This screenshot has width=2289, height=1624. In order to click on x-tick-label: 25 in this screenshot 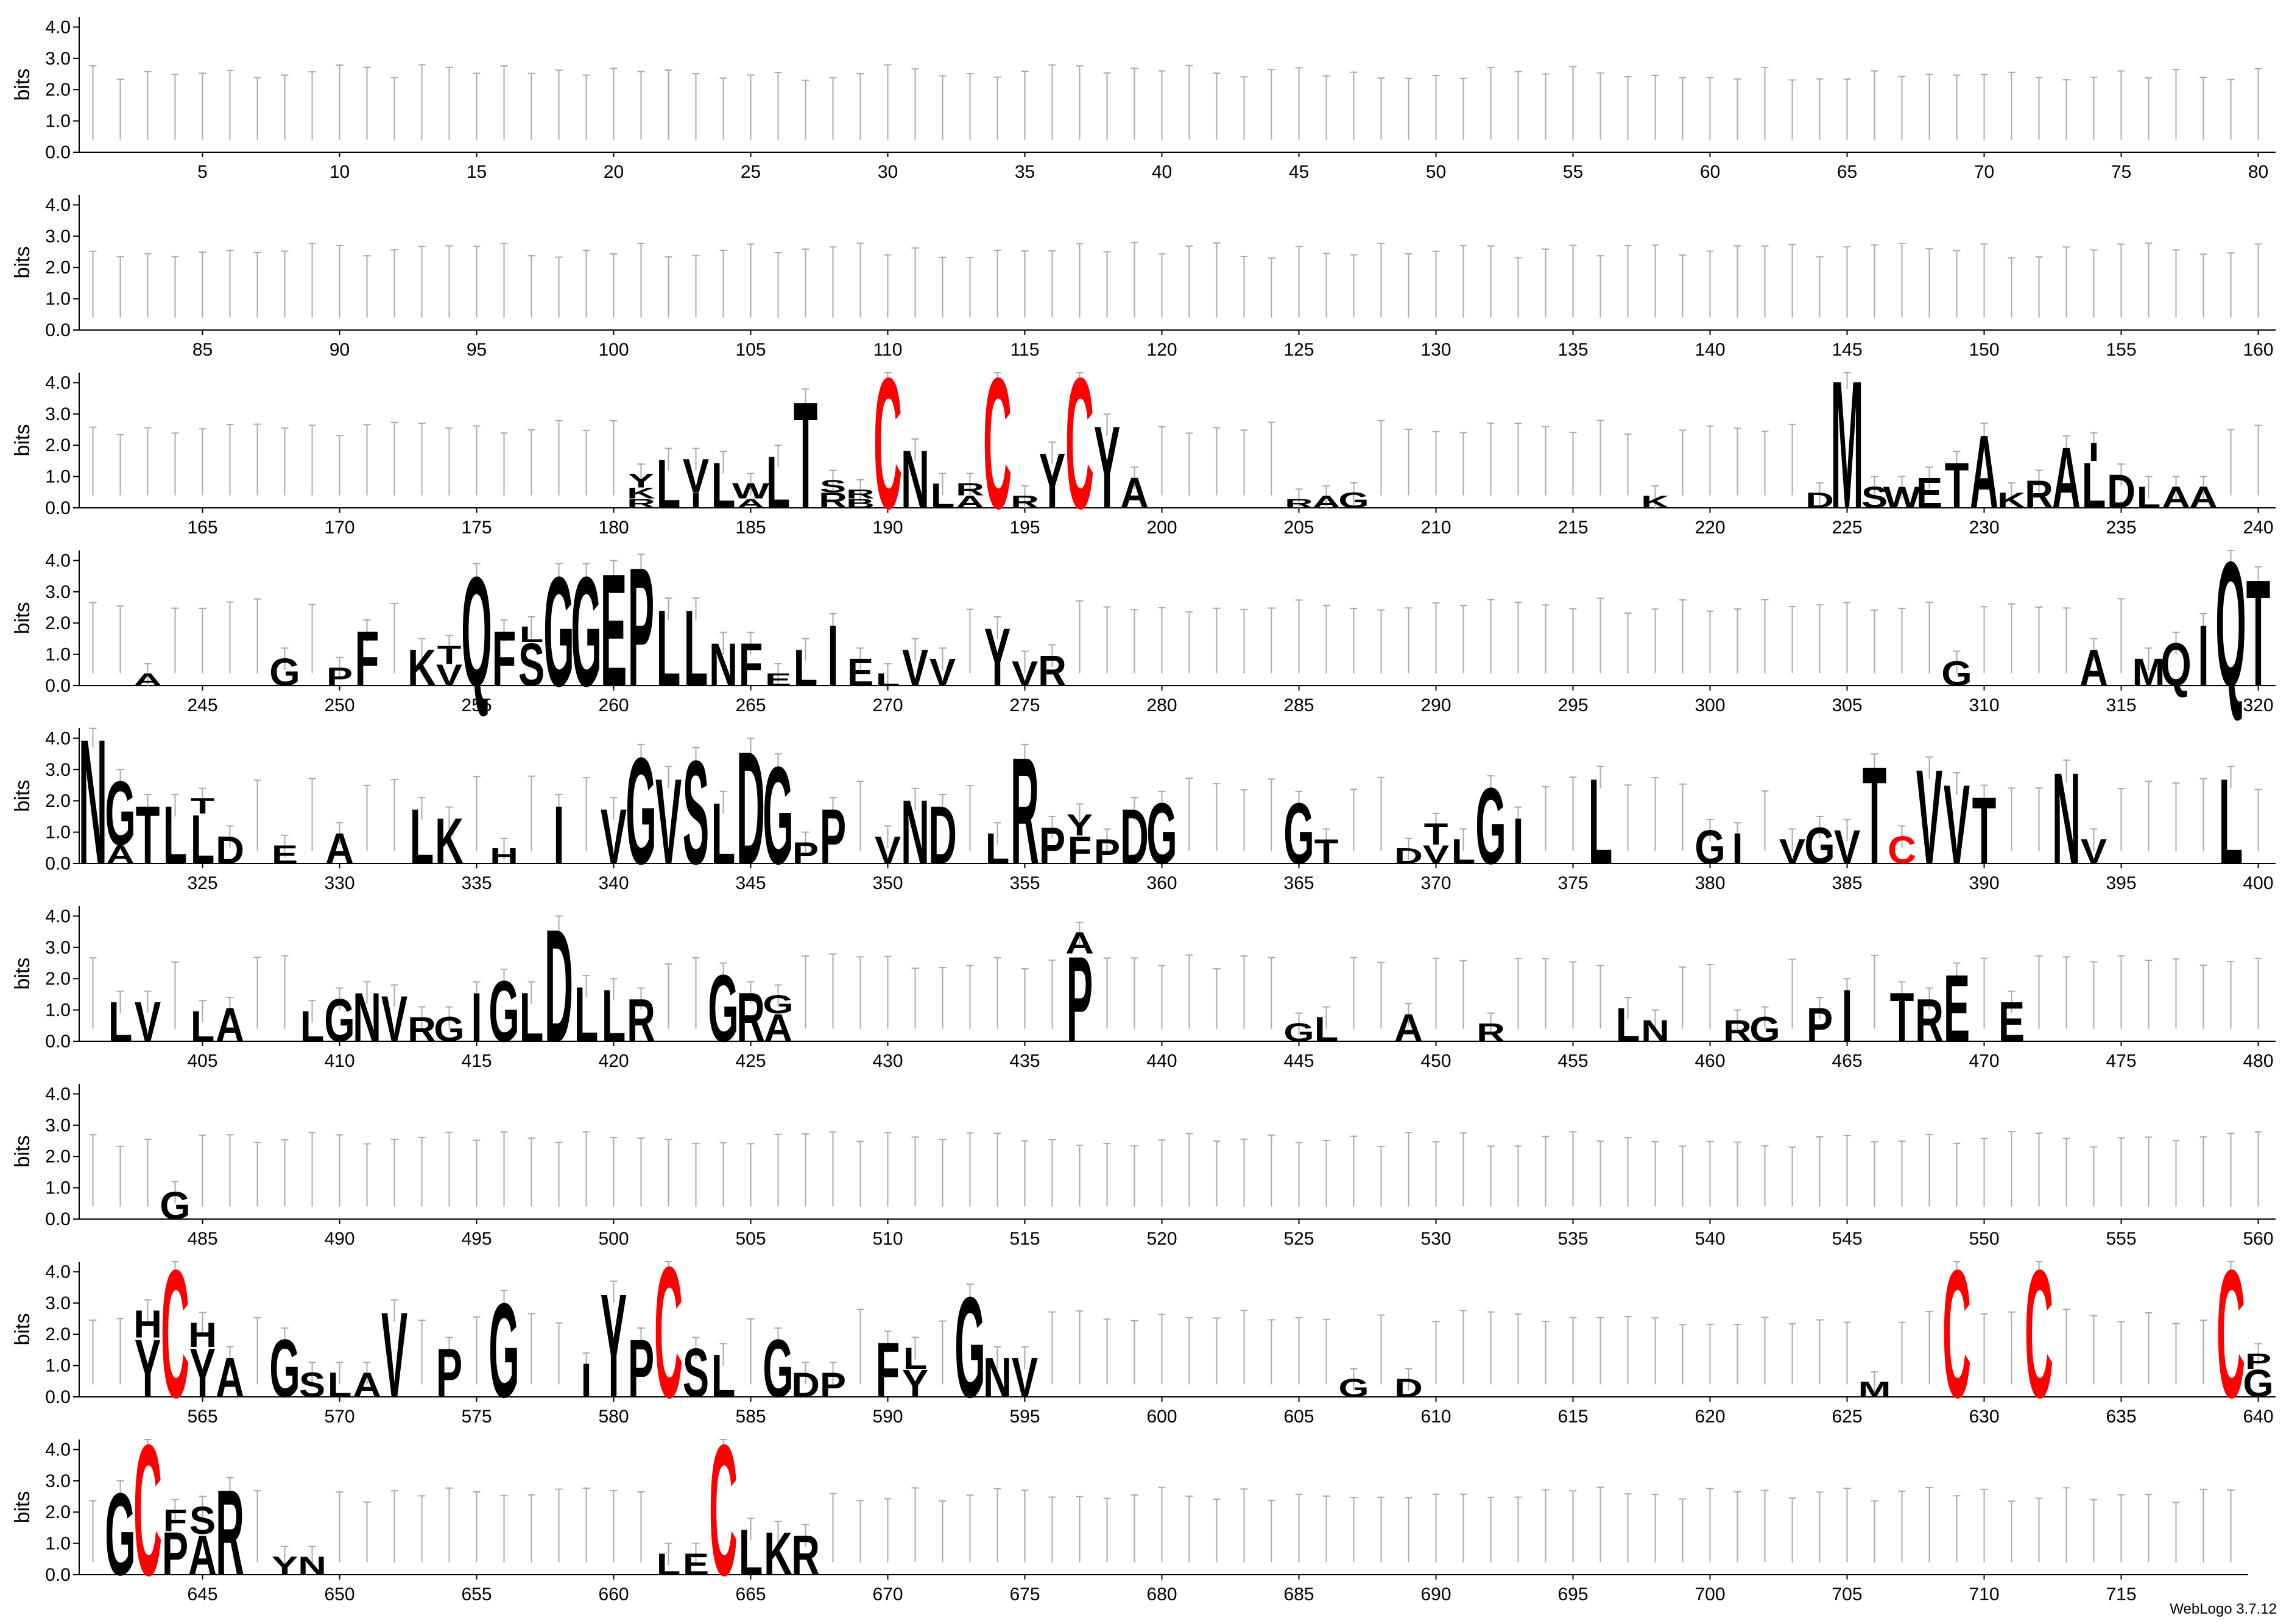, I will do `click(751, 172)`.